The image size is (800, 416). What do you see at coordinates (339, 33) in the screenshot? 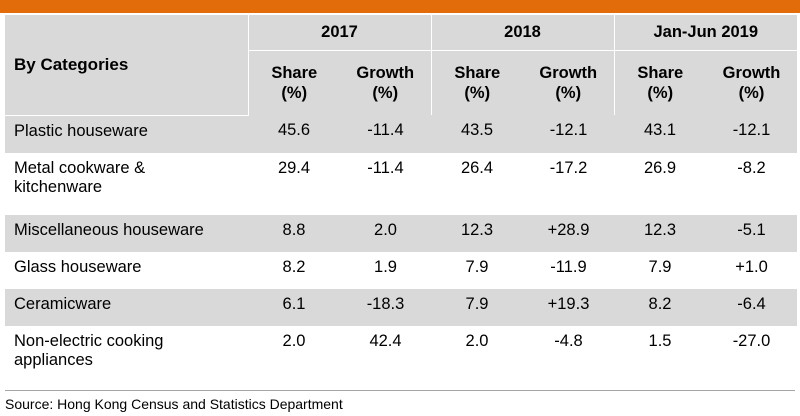
I see `header-year-2017: 2017` at bounding box center [339, 33].